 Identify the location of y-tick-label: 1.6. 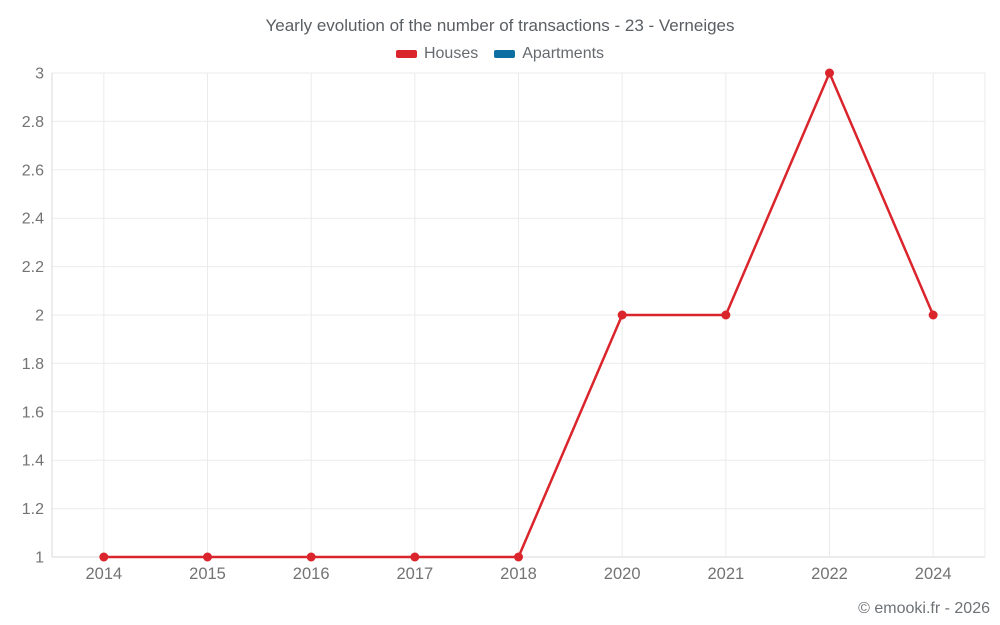
(33, 412).